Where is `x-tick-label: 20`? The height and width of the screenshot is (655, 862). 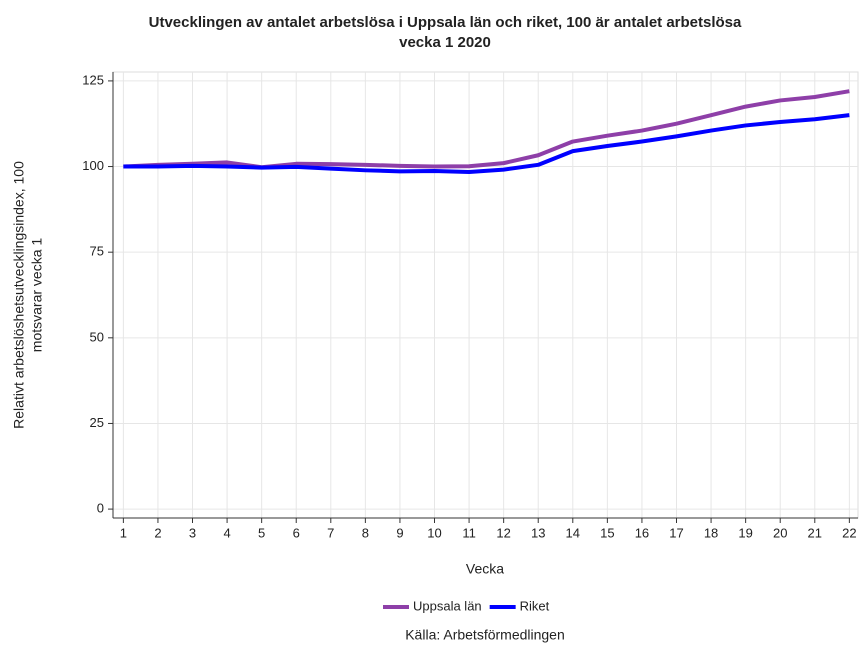 x-tick-label: 20 is located at coordinates (780, 532).